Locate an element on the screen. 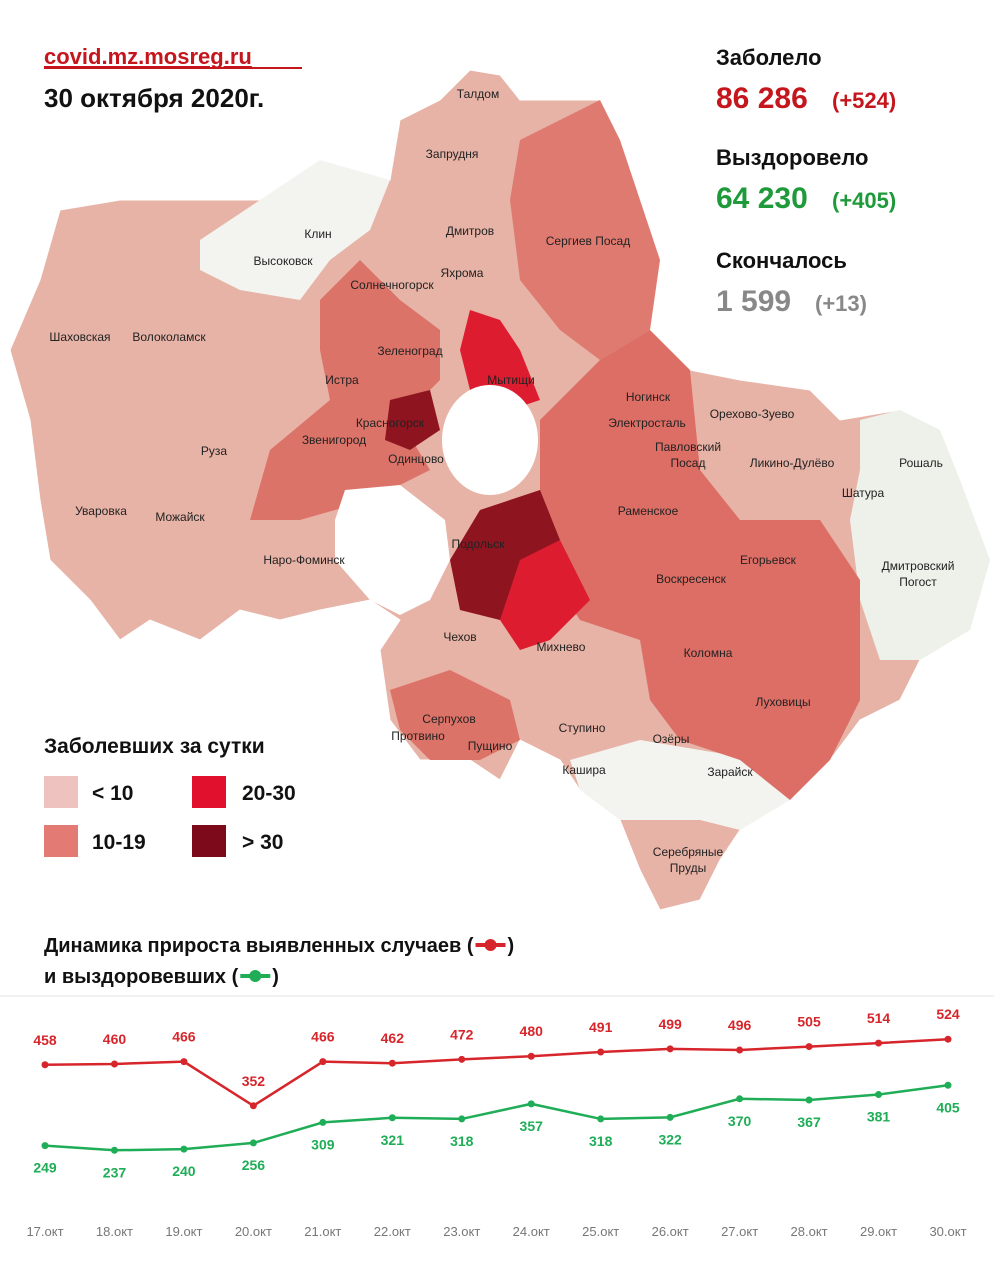 This screenshot has height=1285, width=994. legend-label: > 30 is located at coordinates (262, 842).